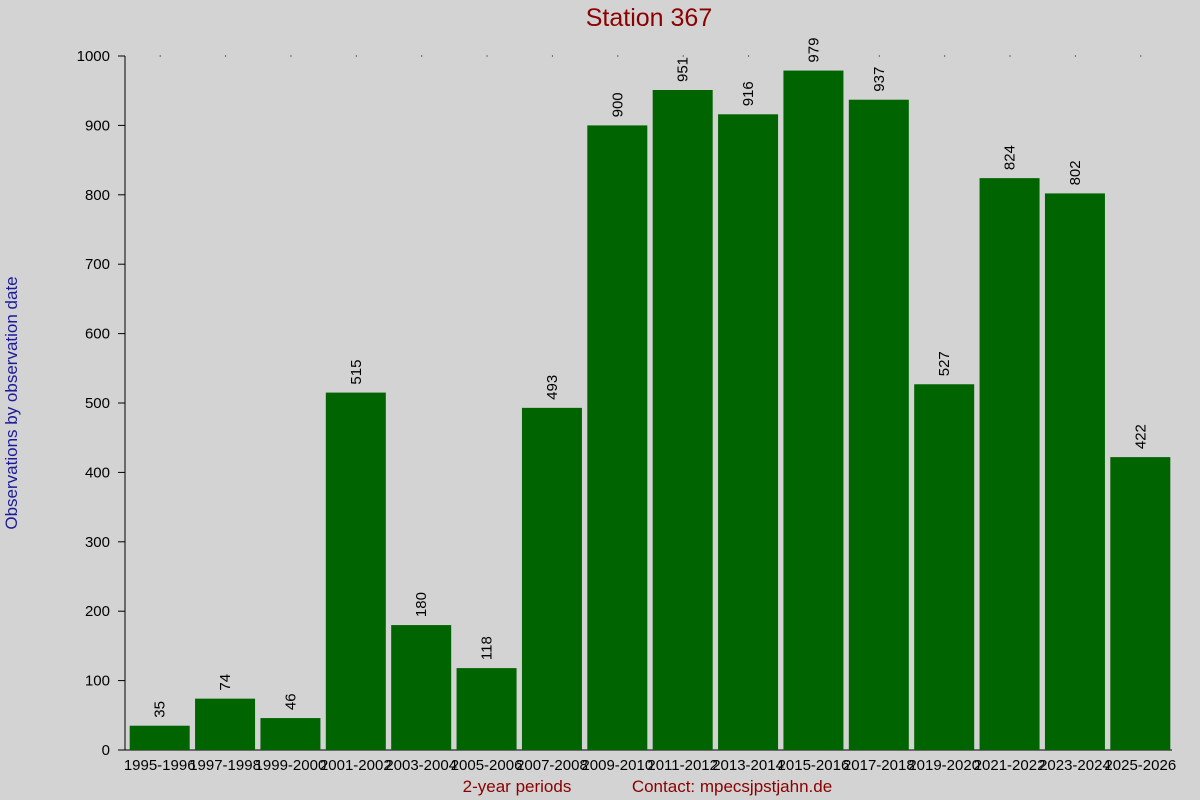  I want to click on x-tick-label: 2019-2020, so click(944, 765).